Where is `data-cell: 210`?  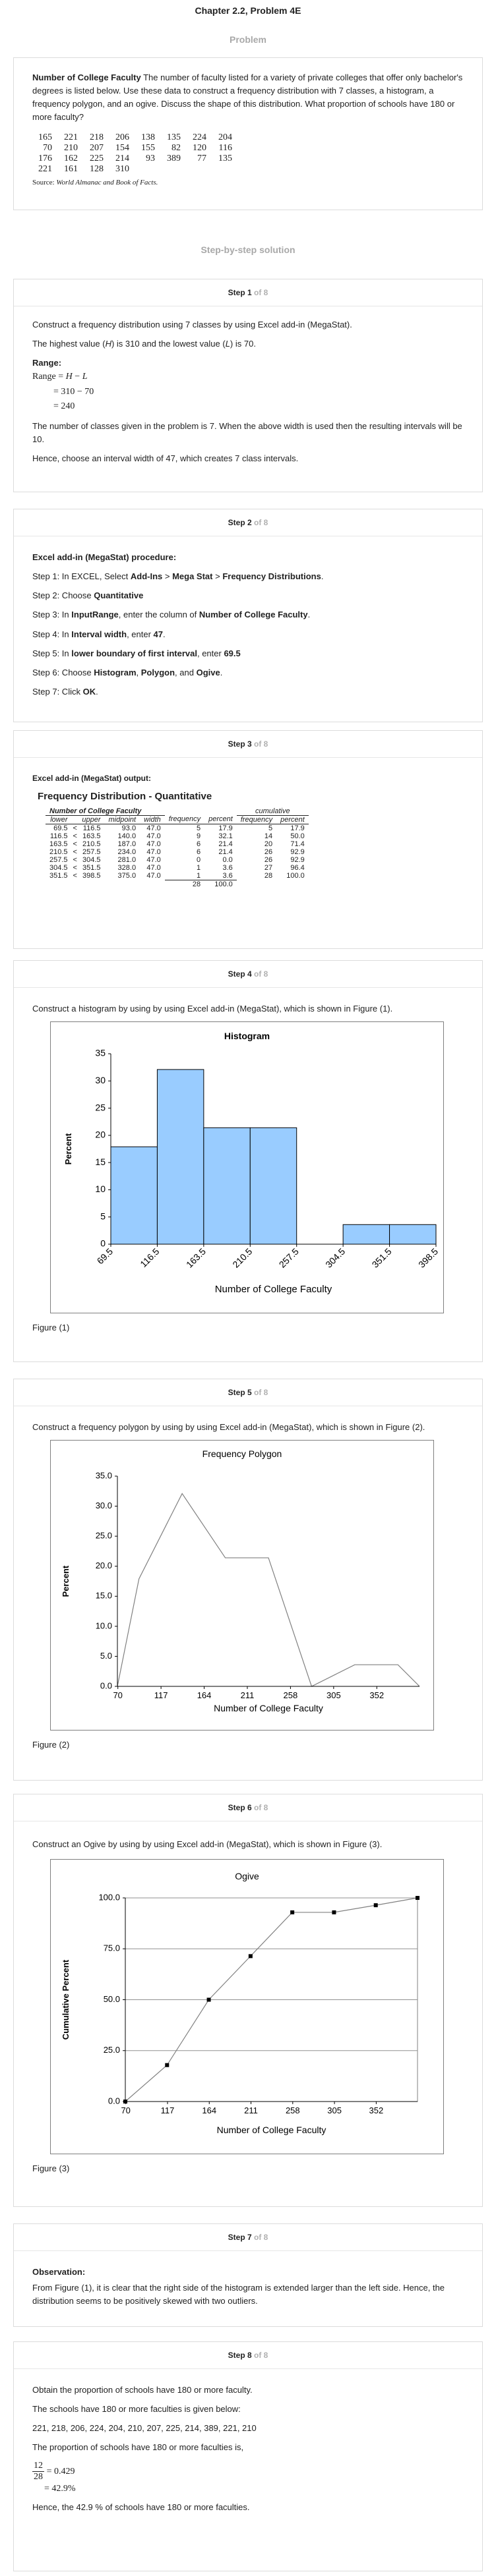 data-cell: 210 is located at coordinates (71, 147).